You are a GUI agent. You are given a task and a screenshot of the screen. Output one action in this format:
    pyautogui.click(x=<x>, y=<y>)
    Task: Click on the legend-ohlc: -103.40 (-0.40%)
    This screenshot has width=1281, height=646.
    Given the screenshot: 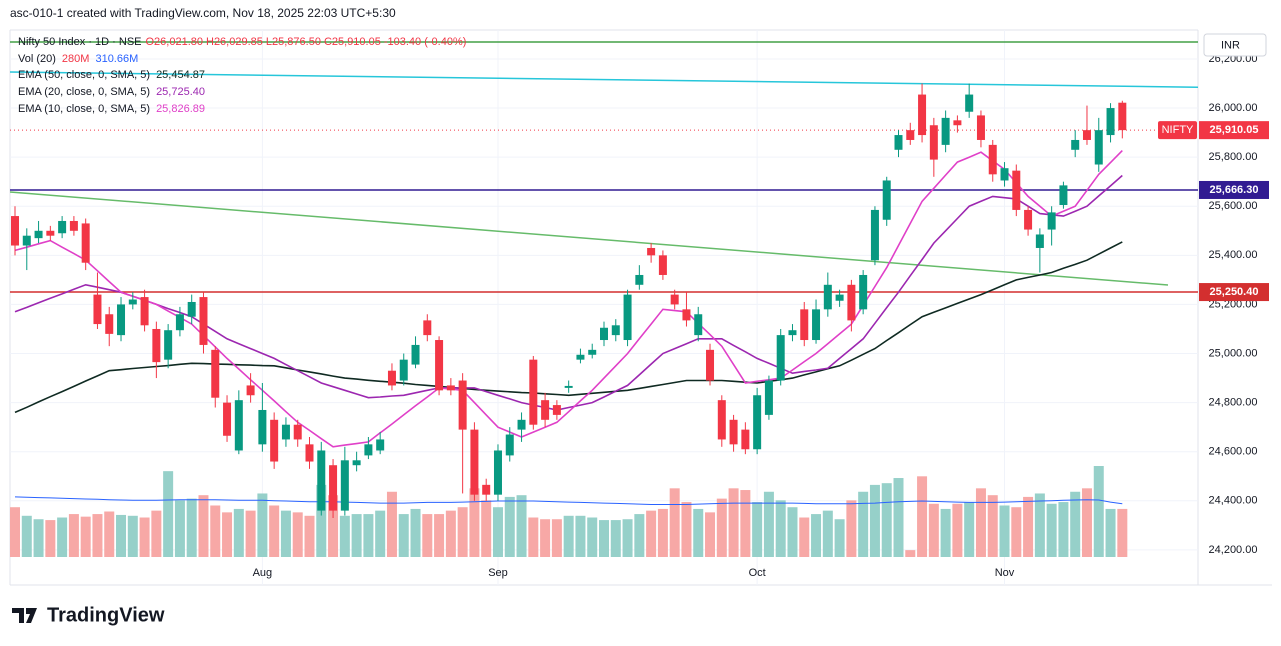 What is the action you would take?
    pyautogui.click(x=425, y=42)
    